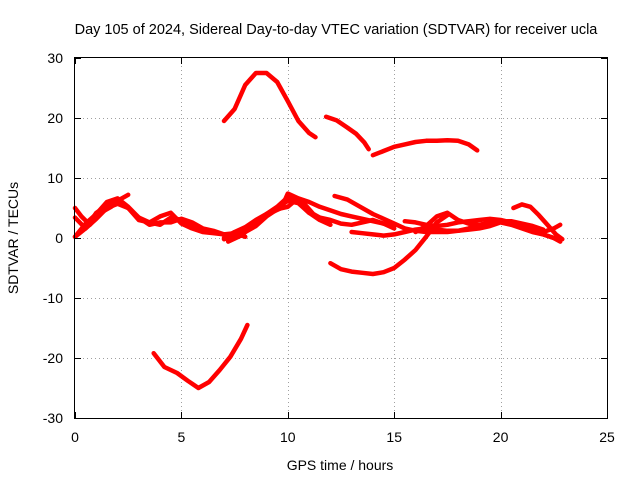 The width and height of the screenshot is (640, 480). What do you see at coordinates (53, 298) in the screenshot?
I see `y-tick-label: -10` at bounding box center [53, 298].